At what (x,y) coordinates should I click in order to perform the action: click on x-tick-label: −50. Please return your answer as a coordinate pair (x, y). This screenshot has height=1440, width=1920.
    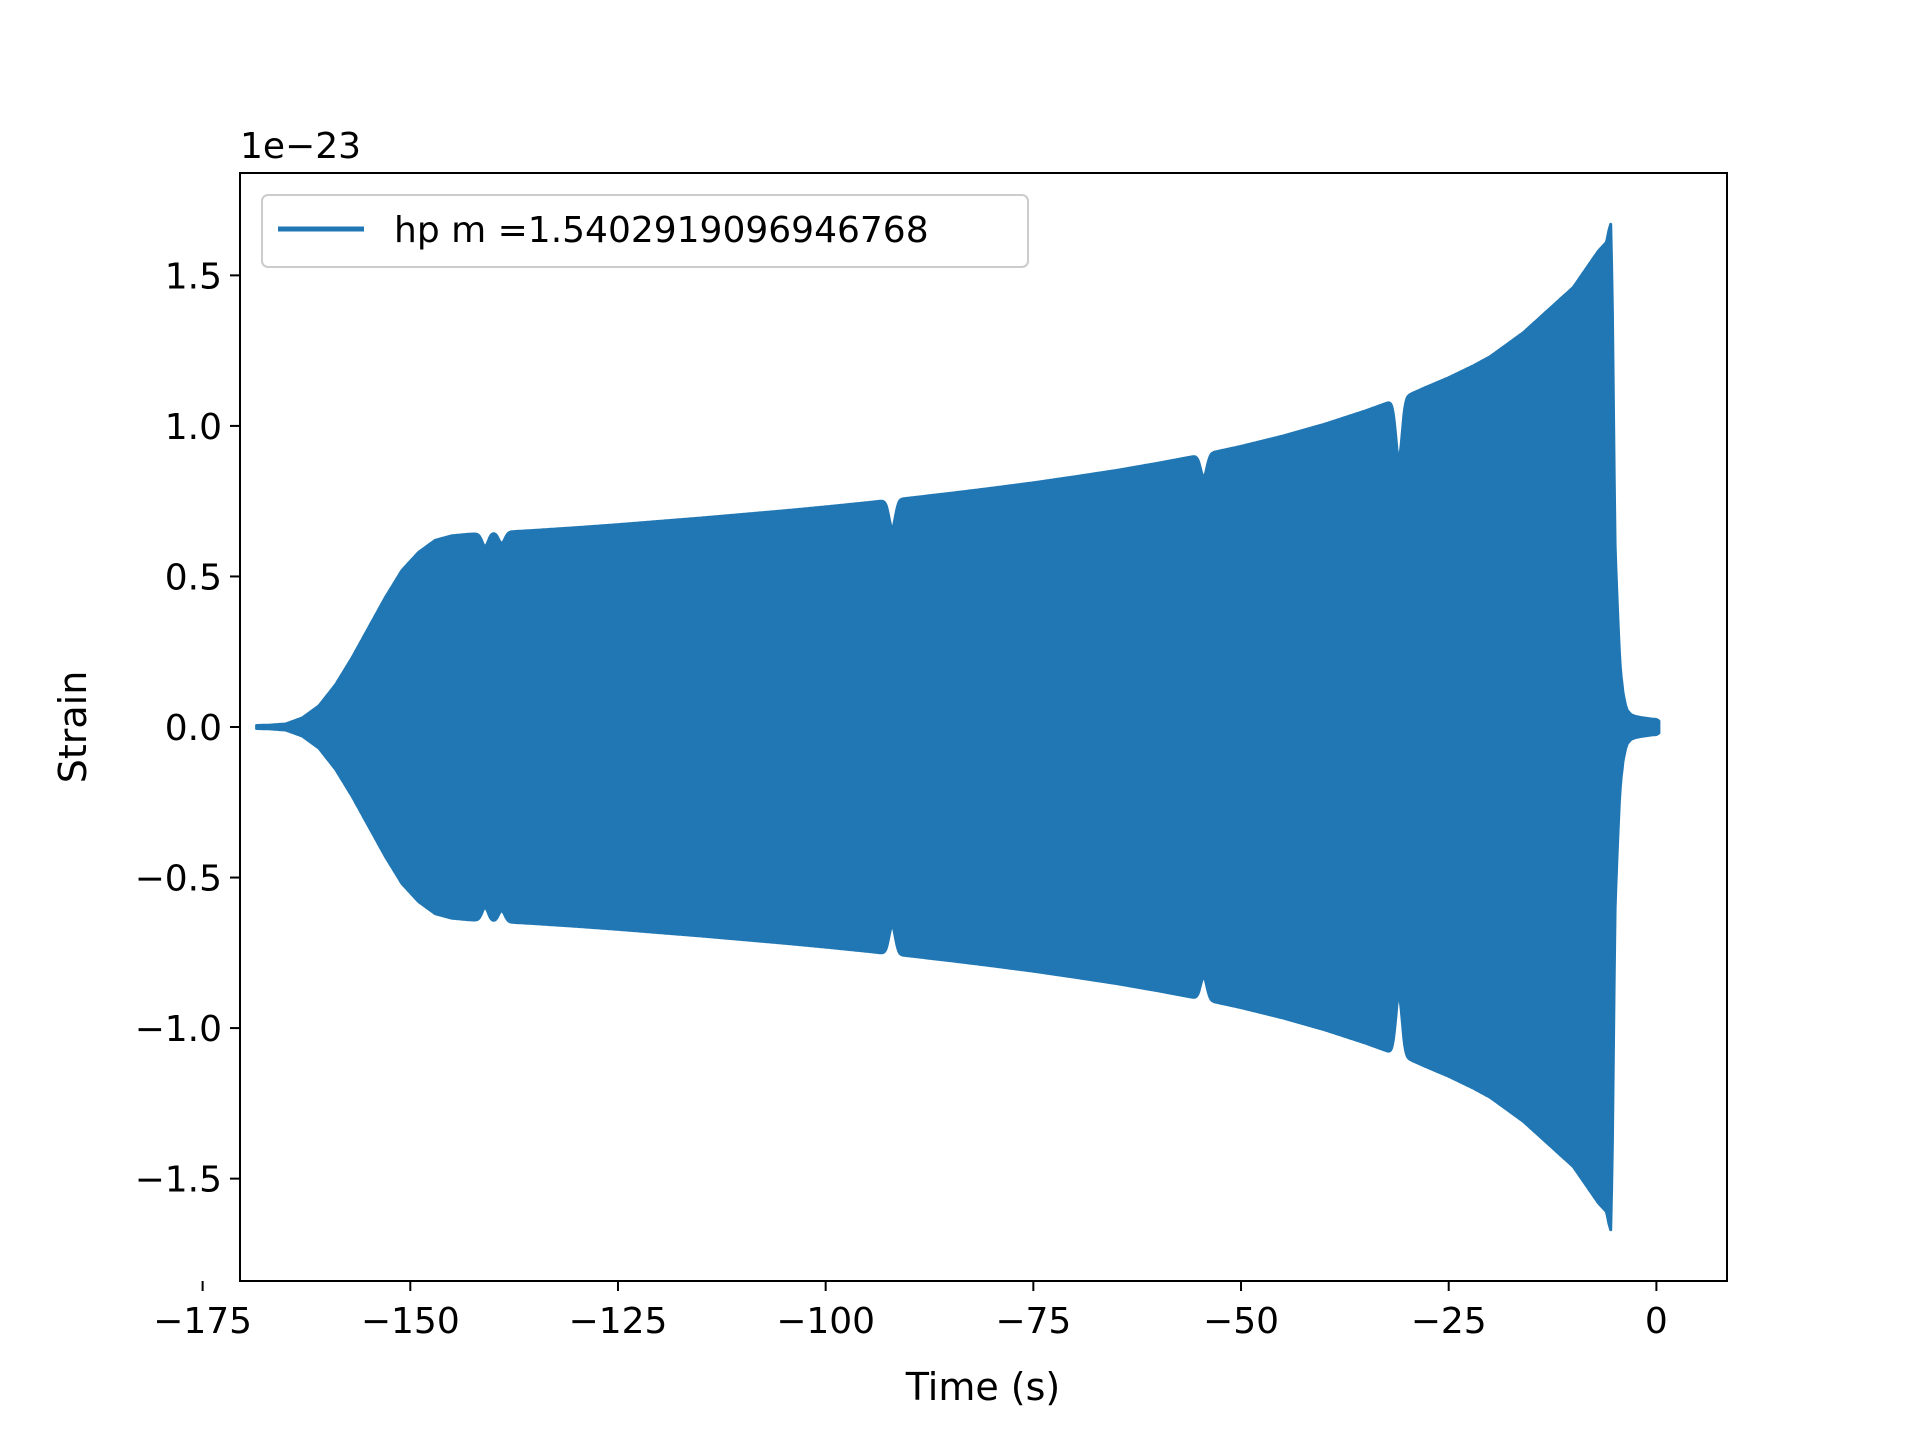
    Looking at the image, I should click on (1241, 1321).